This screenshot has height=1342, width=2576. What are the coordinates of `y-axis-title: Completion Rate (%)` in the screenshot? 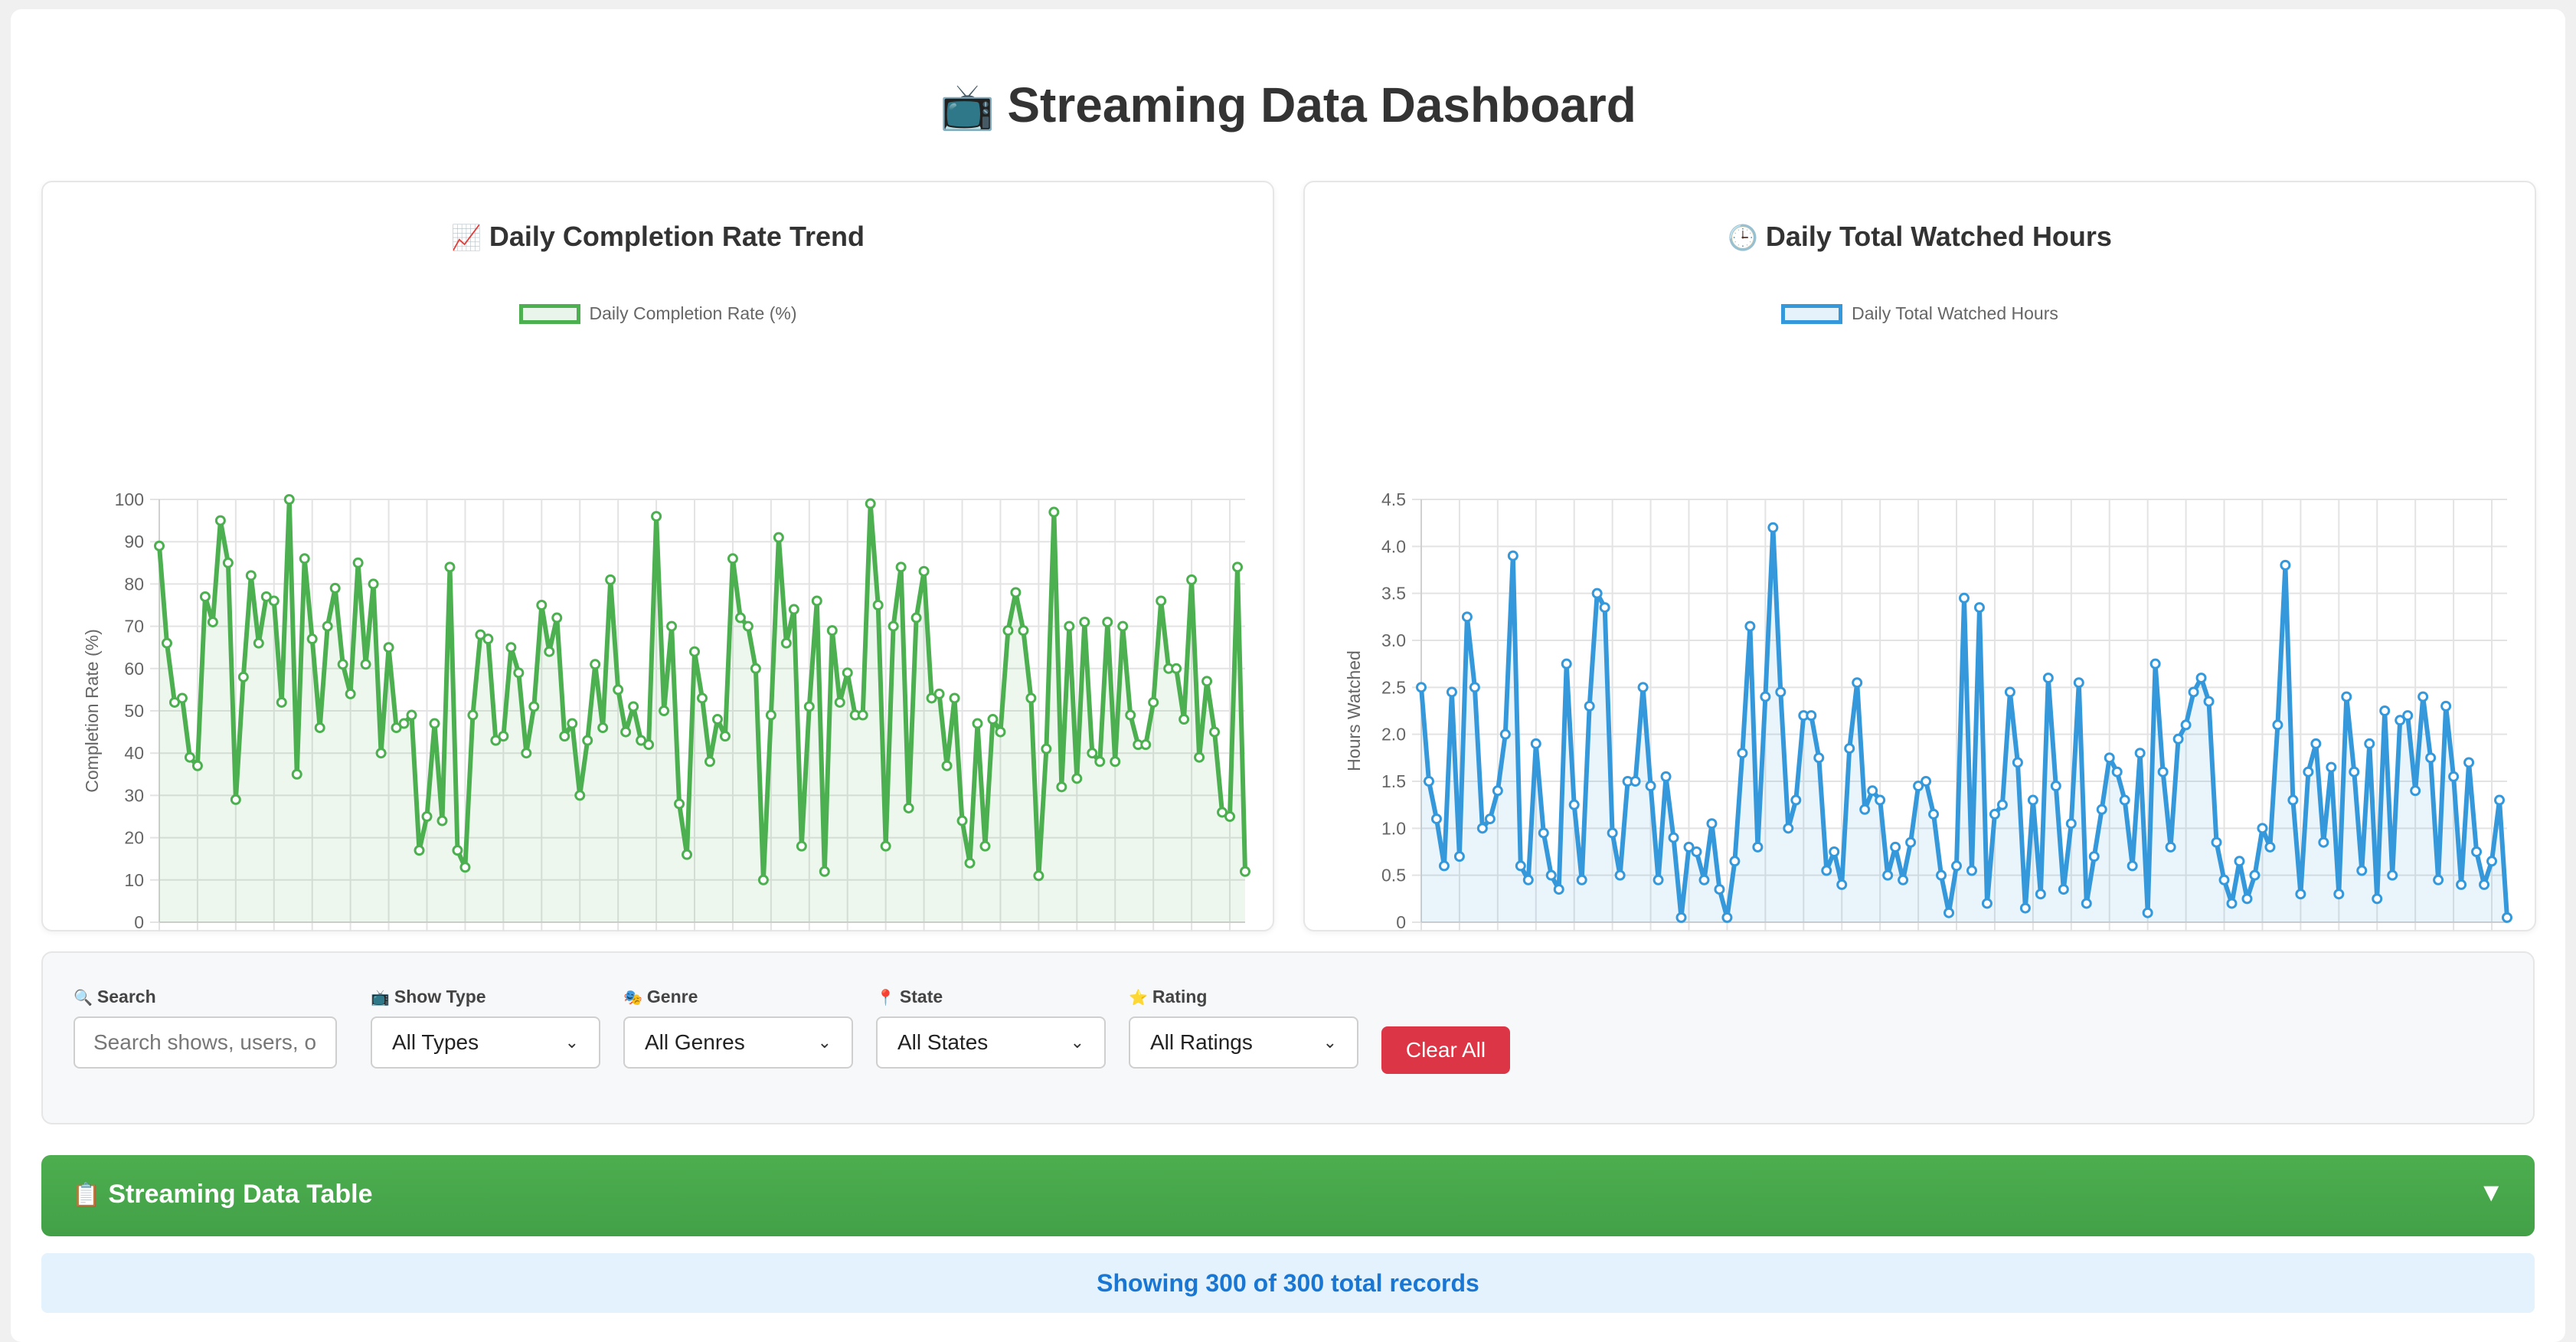 It's located at (92, 710).